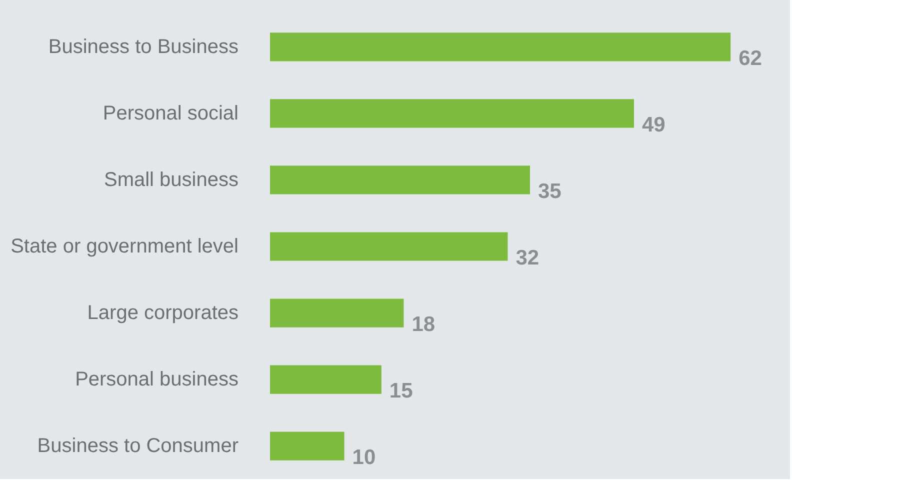  Describe the element at coordinates (550, 191) in the screenshot. I see `data-label: 35` at that location.